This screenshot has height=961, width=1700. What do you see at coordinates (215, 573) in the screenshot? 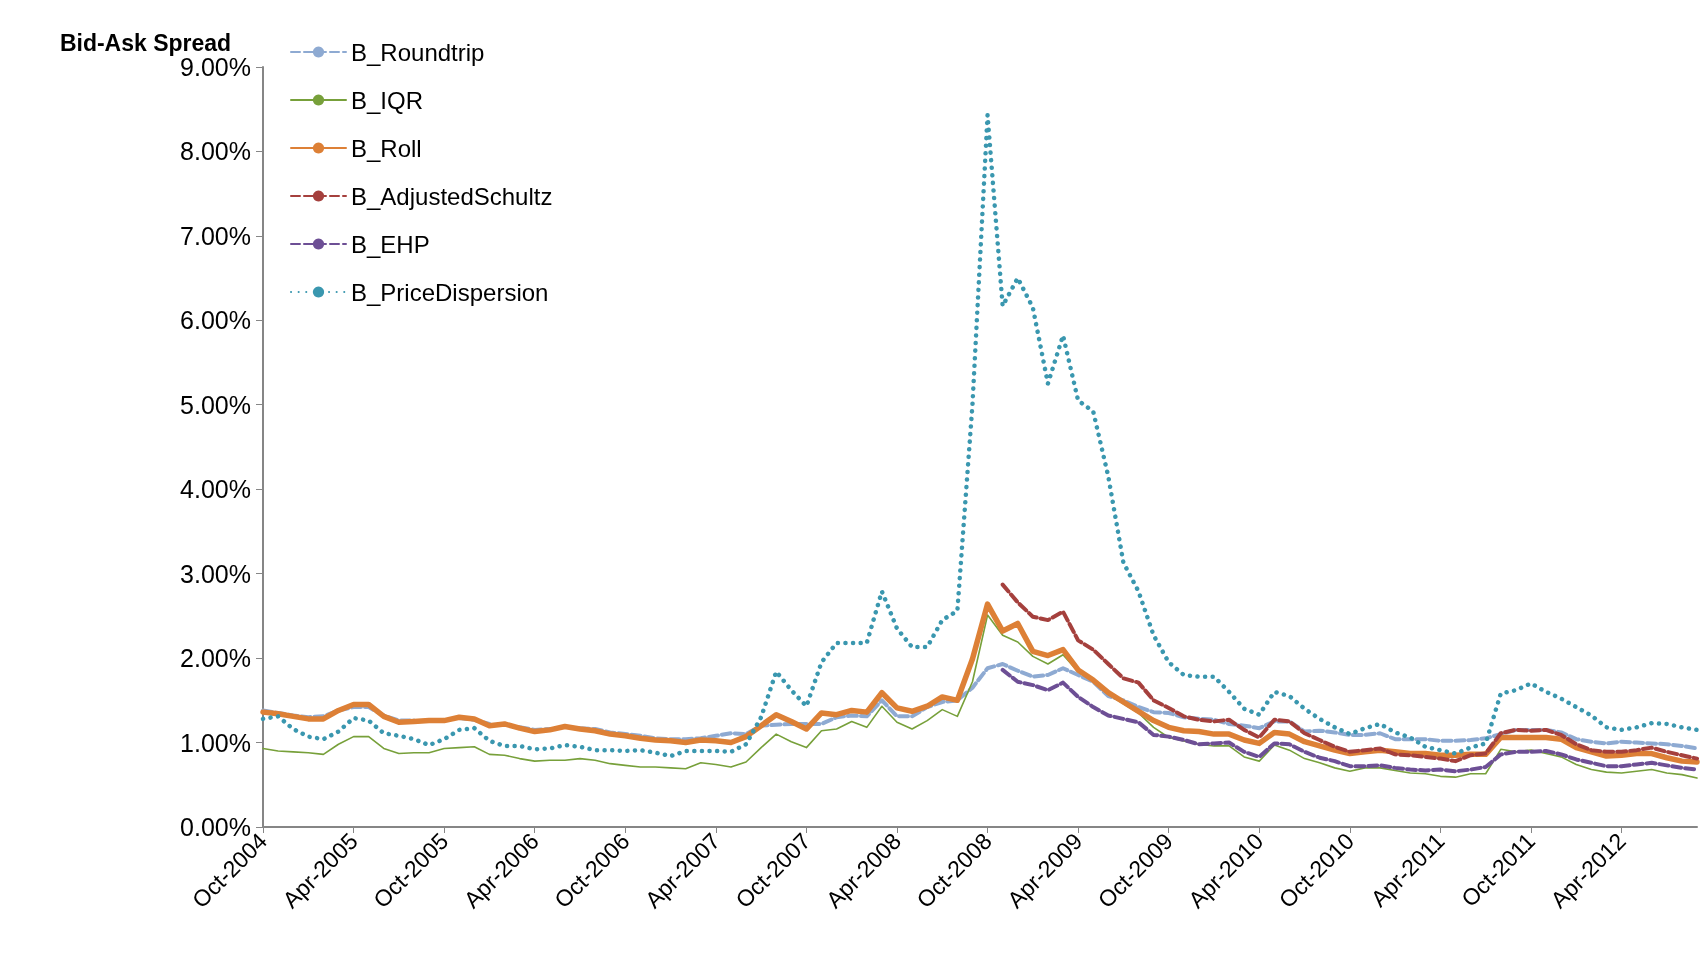
I see `y-tick-label: 3.00%` at bounding box center [215, 573].